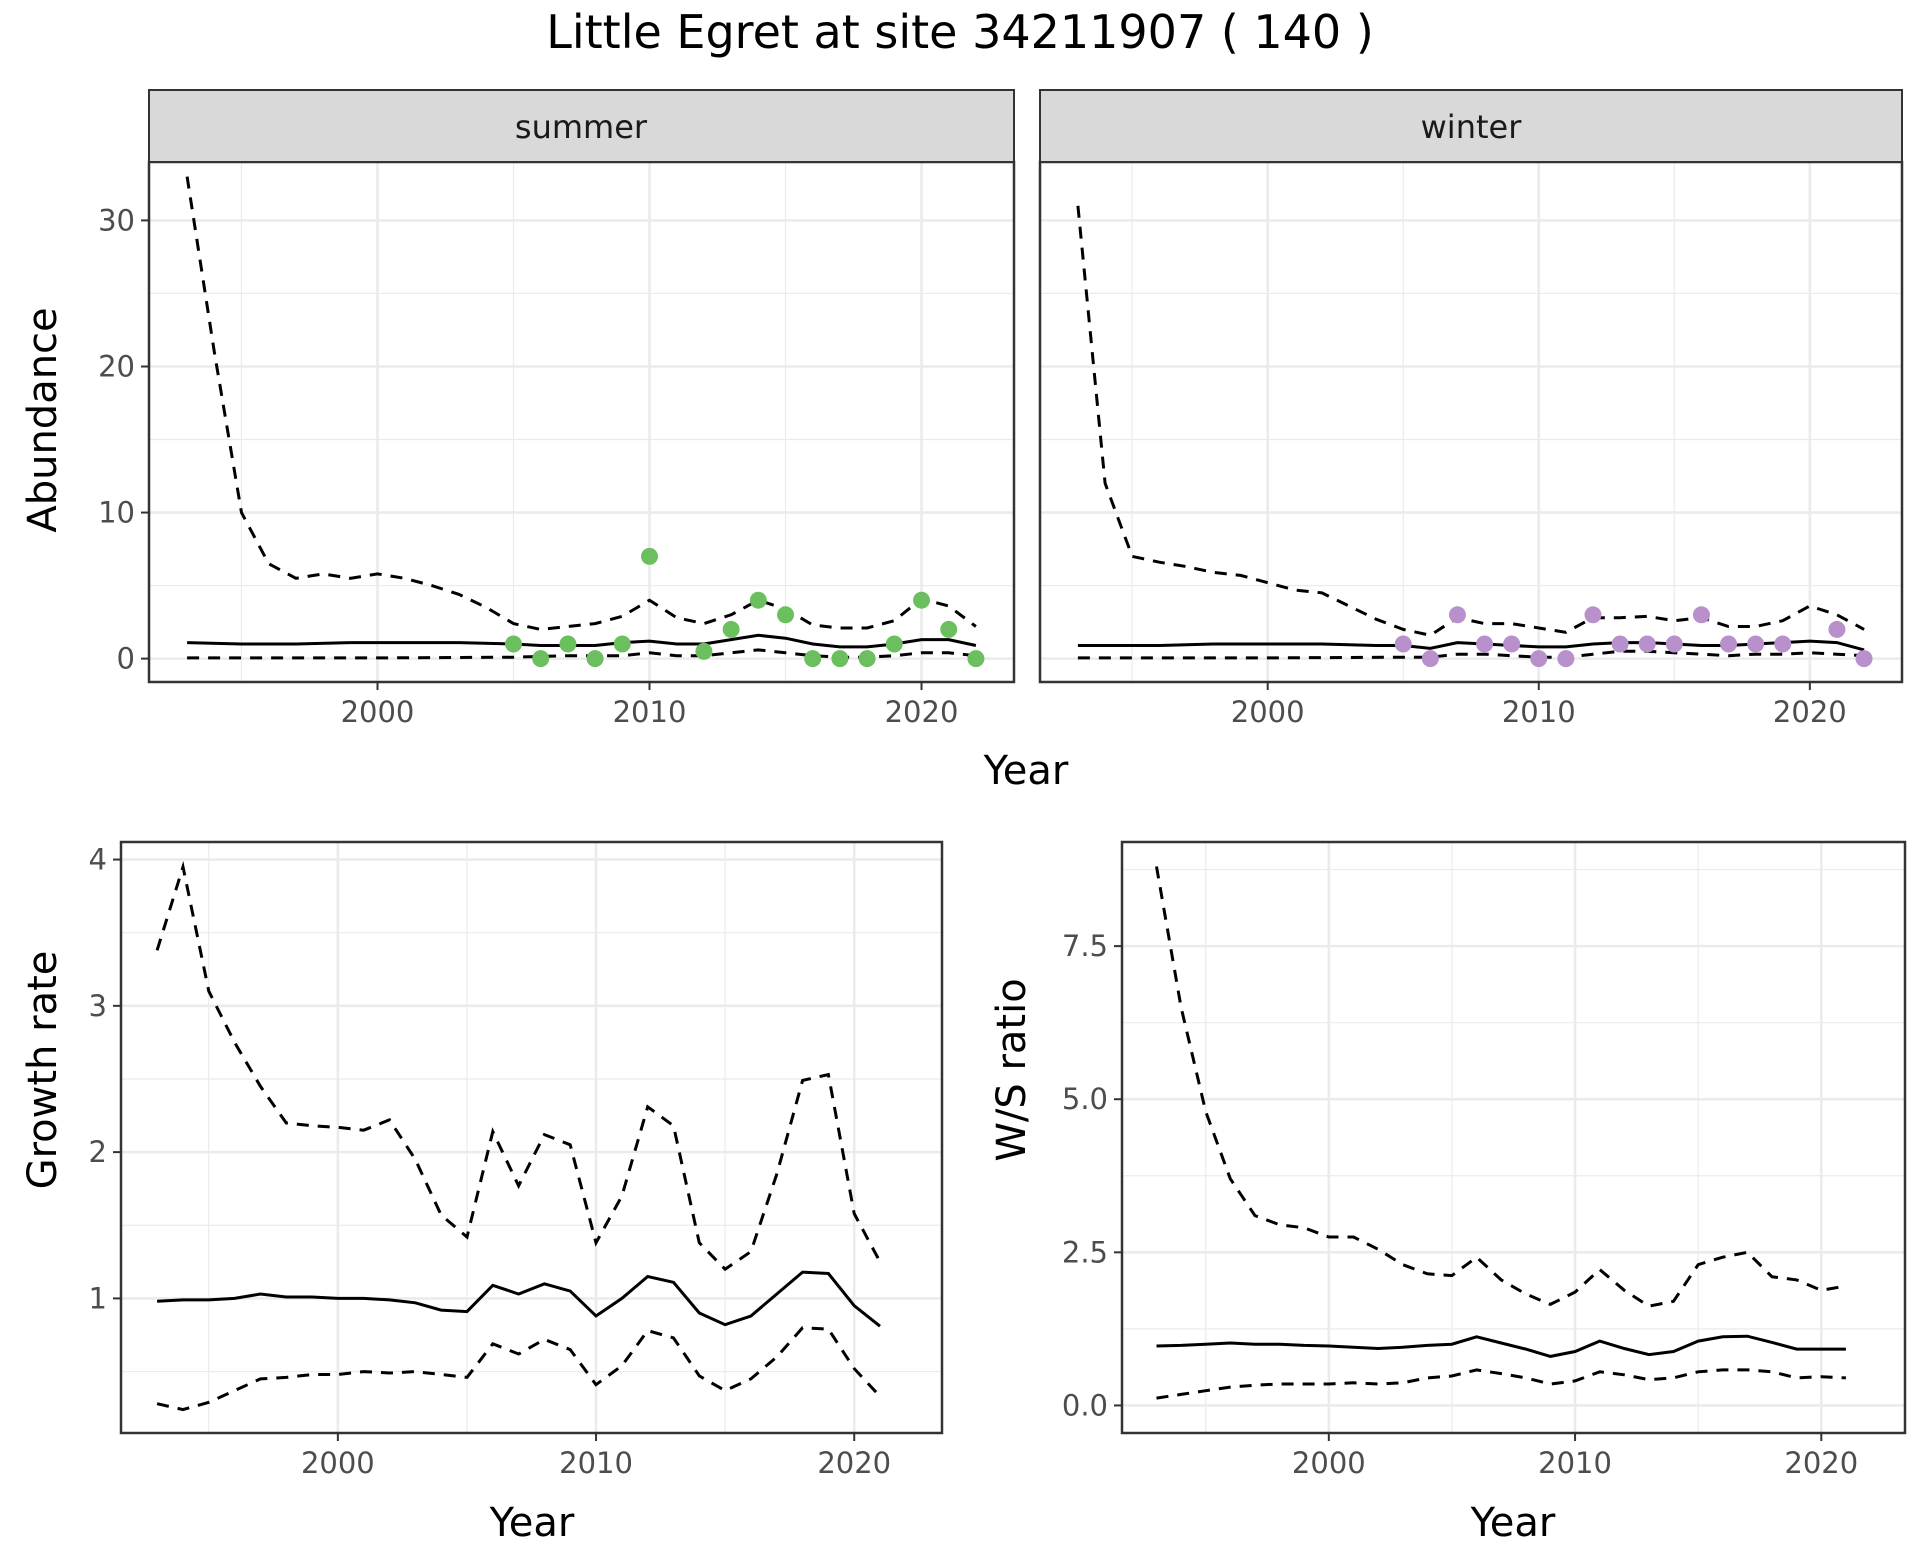 The image size is (1920, 1560). What do you see at coordinates (1085, 1099) in the screenshot?
I see `ws-y-tick-label: 5.0` at bounding box center [1085, 1099].